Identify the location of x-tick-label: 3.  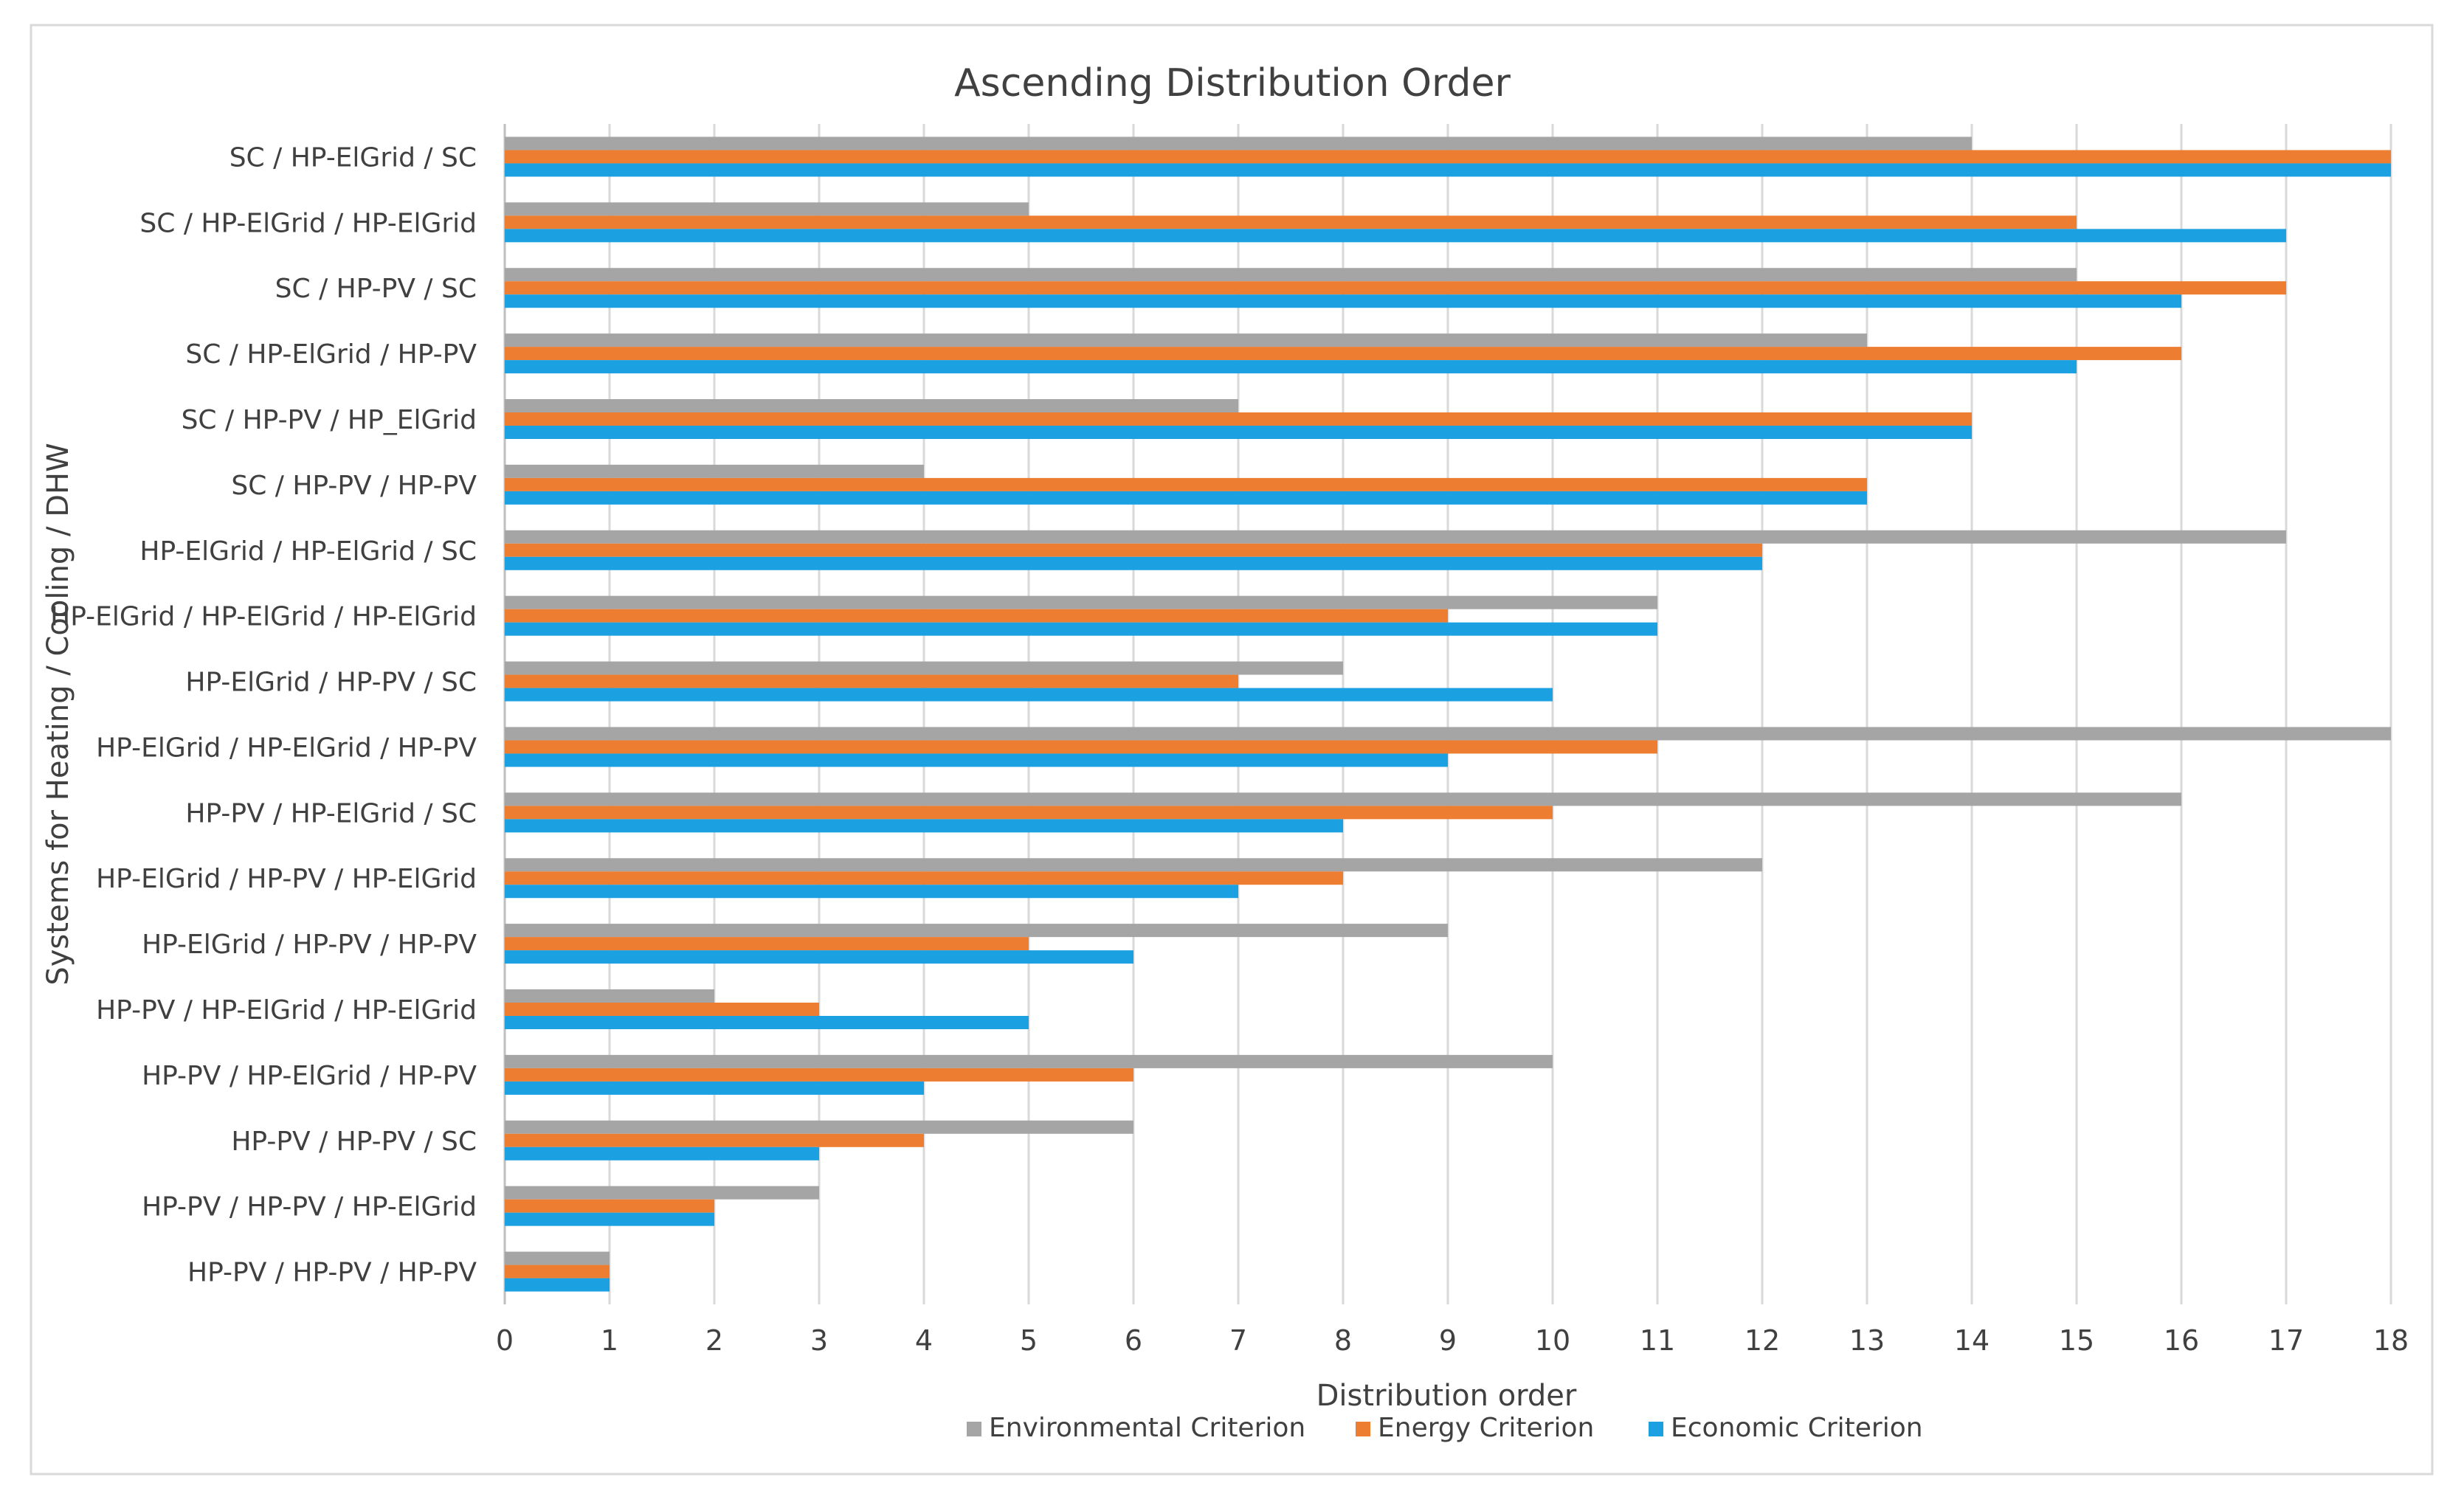
(819, 1340).